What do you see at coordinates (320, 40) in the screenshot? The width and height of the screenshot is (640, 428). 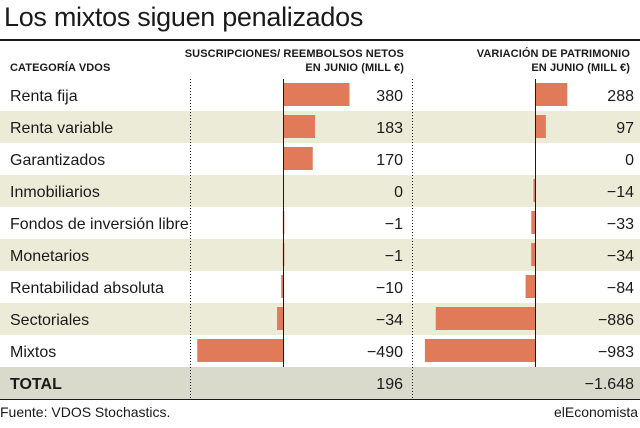 I see `title-rule` at bounding box center [320, 40].